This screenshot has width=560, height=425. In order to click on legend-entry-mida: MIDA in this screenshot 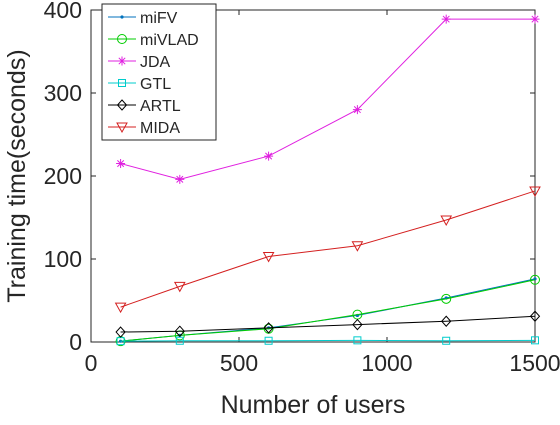, I will do `click(144, 128)`.